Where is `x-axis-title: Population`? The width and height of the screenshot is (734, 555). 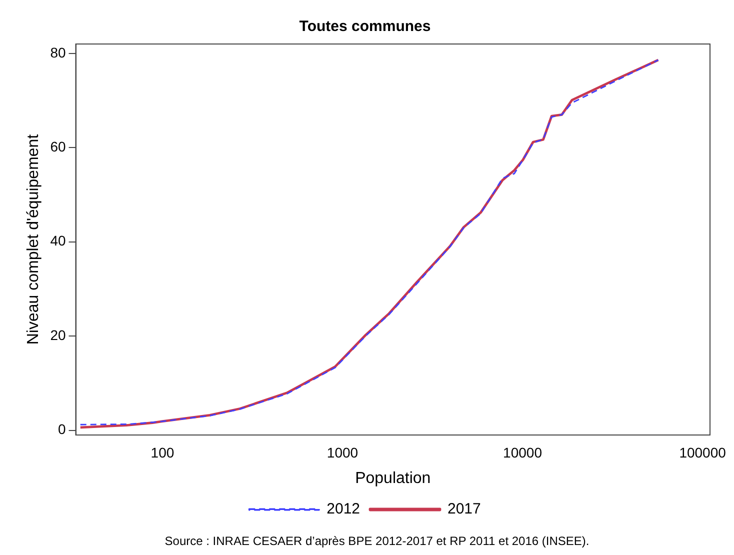
x-axis-title: Population is located at coordinates (393, 478).